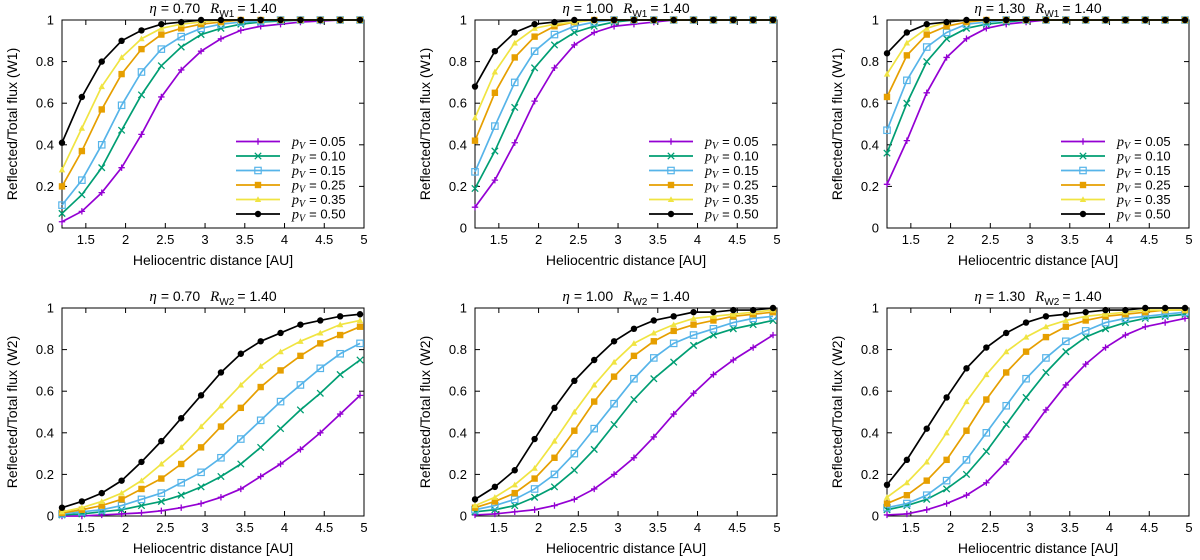  What do you see at coordinates (45, 186) in the screenshot?
I see `y-tick-label: 0.2` at bounding box center [45, 186].